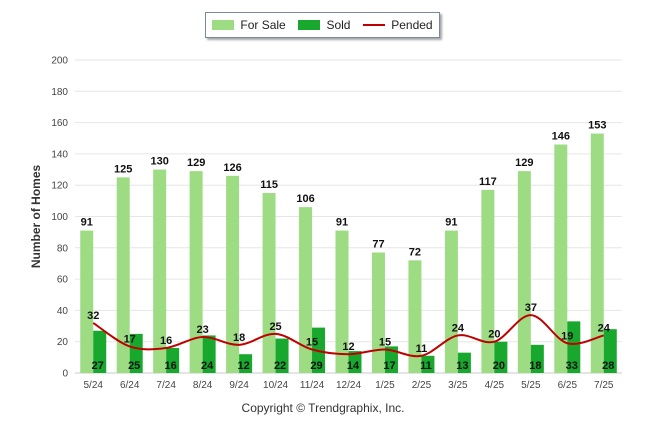 This screenshot has width=646, height=434. I want to click on x-tick-label: 6/24, so click(130, 385).